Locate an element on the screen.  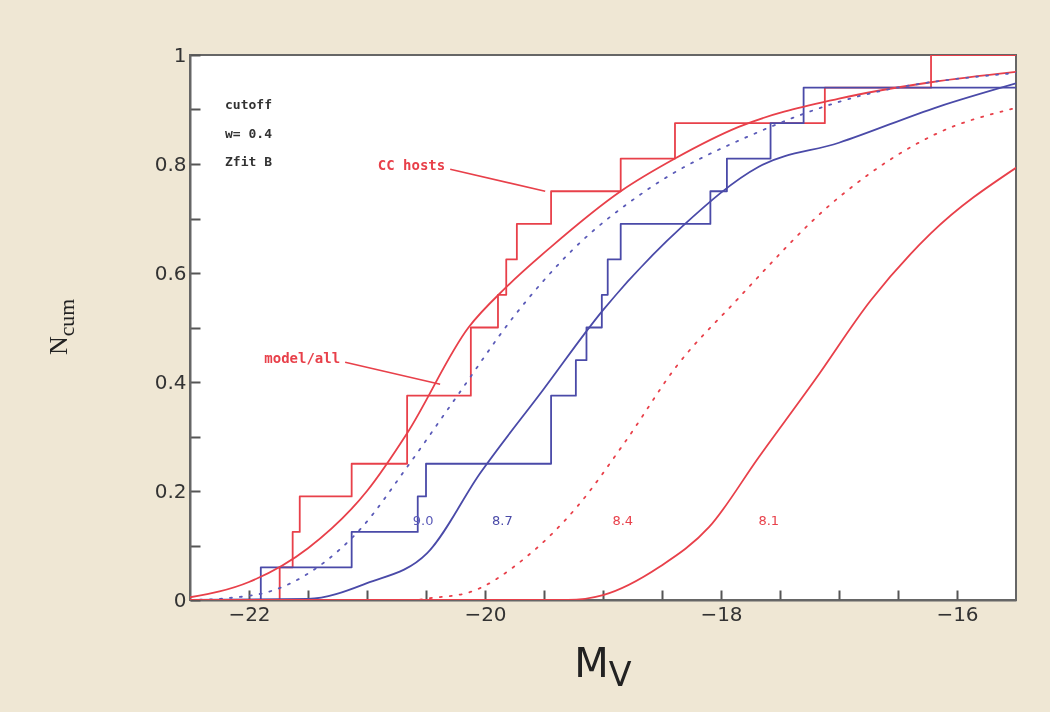
x-tick-label: −20 is located at coordinates (485, 613).